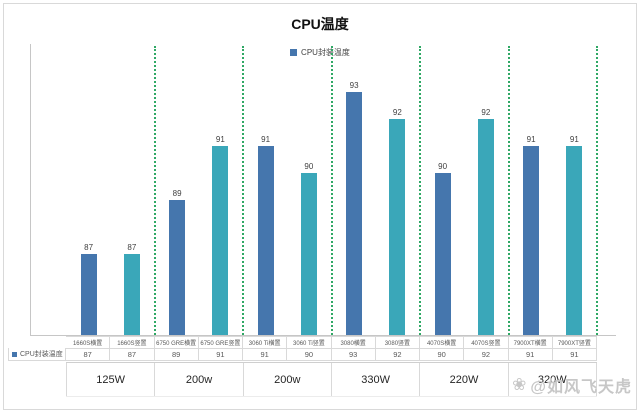 The image size is (640, 413). What do you see at coordinates (111, 379) in the screenshot?
I see `category-group-label: 125W` at bounding box center [111, 379].